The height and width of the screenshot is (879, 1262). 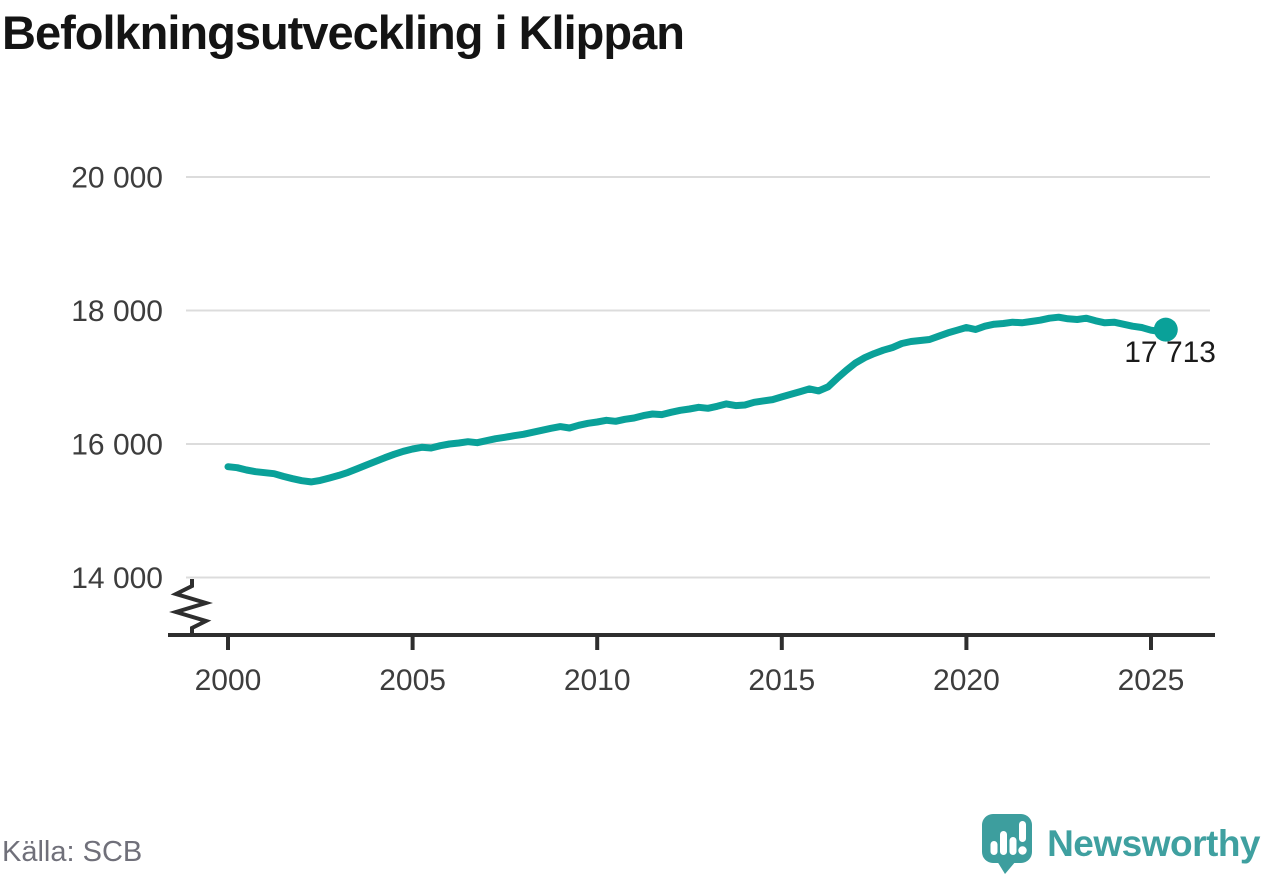 I want to click on x-tick-label: 2020, so click(x=966, y=680).